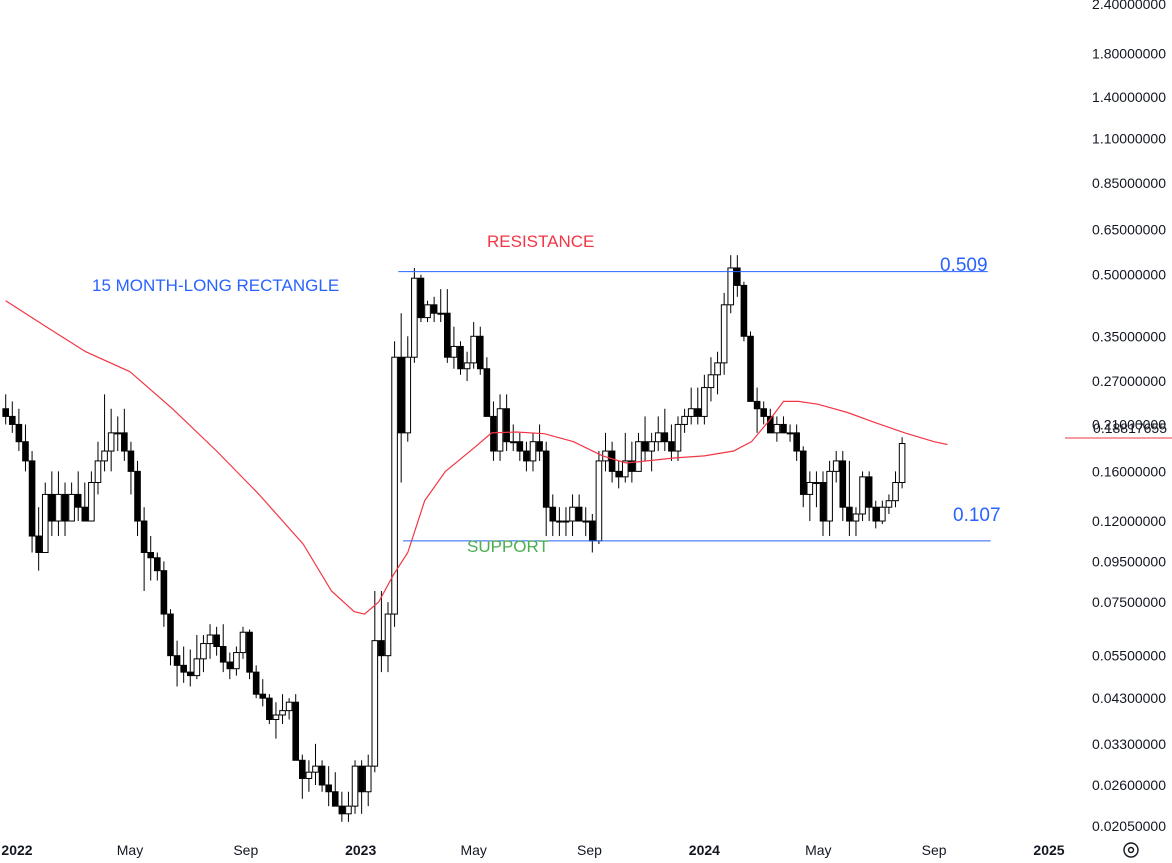 This screenshot has width=1172, height=863. Describe the element at coordinates (1129, 424) in the screenshot. I see `y-tick-label: 0.21000000` at that location.